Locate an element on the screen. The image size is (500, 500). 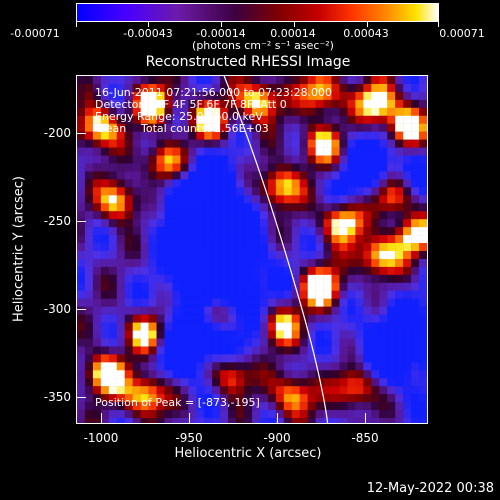
colorbar-tick is located at coordinates (148, 24).